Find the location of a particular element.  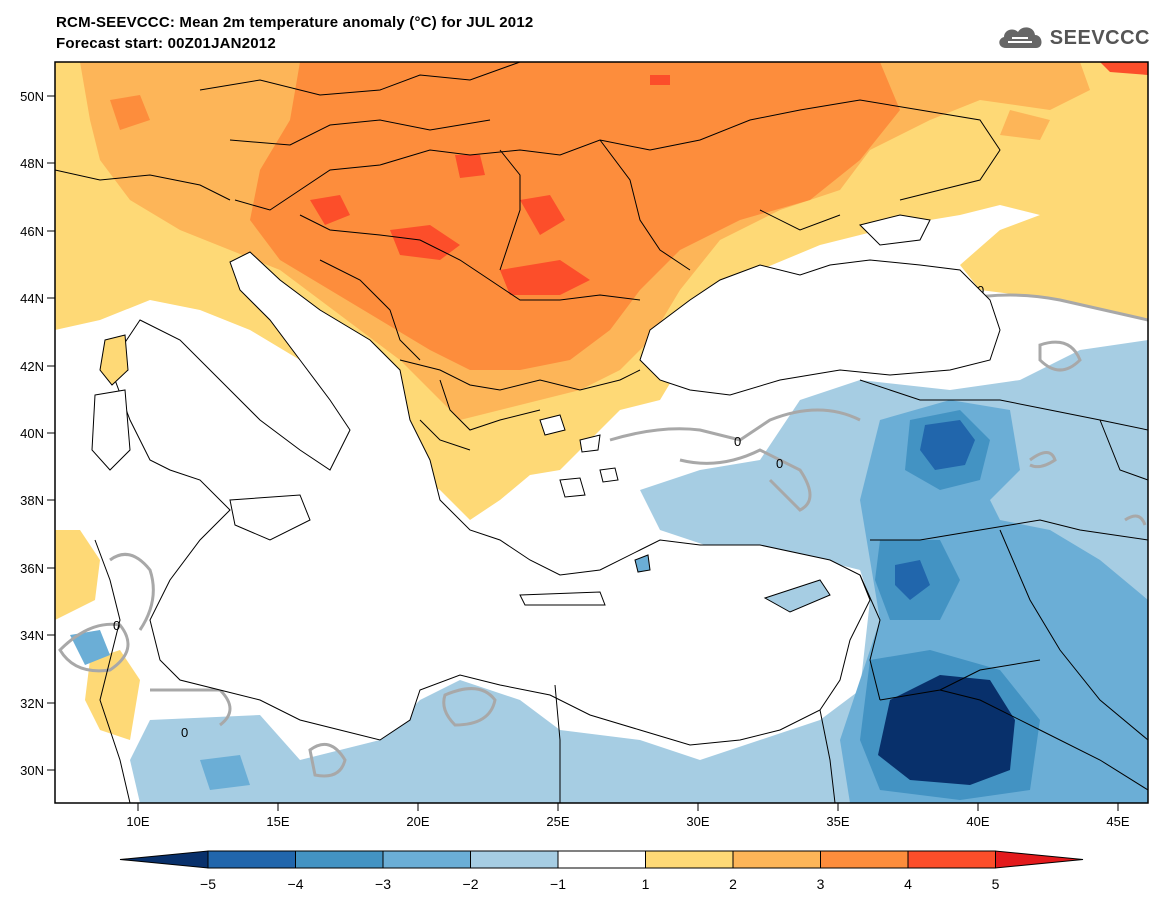

colorbar-label: 3 is located at coordinates (821, 884).